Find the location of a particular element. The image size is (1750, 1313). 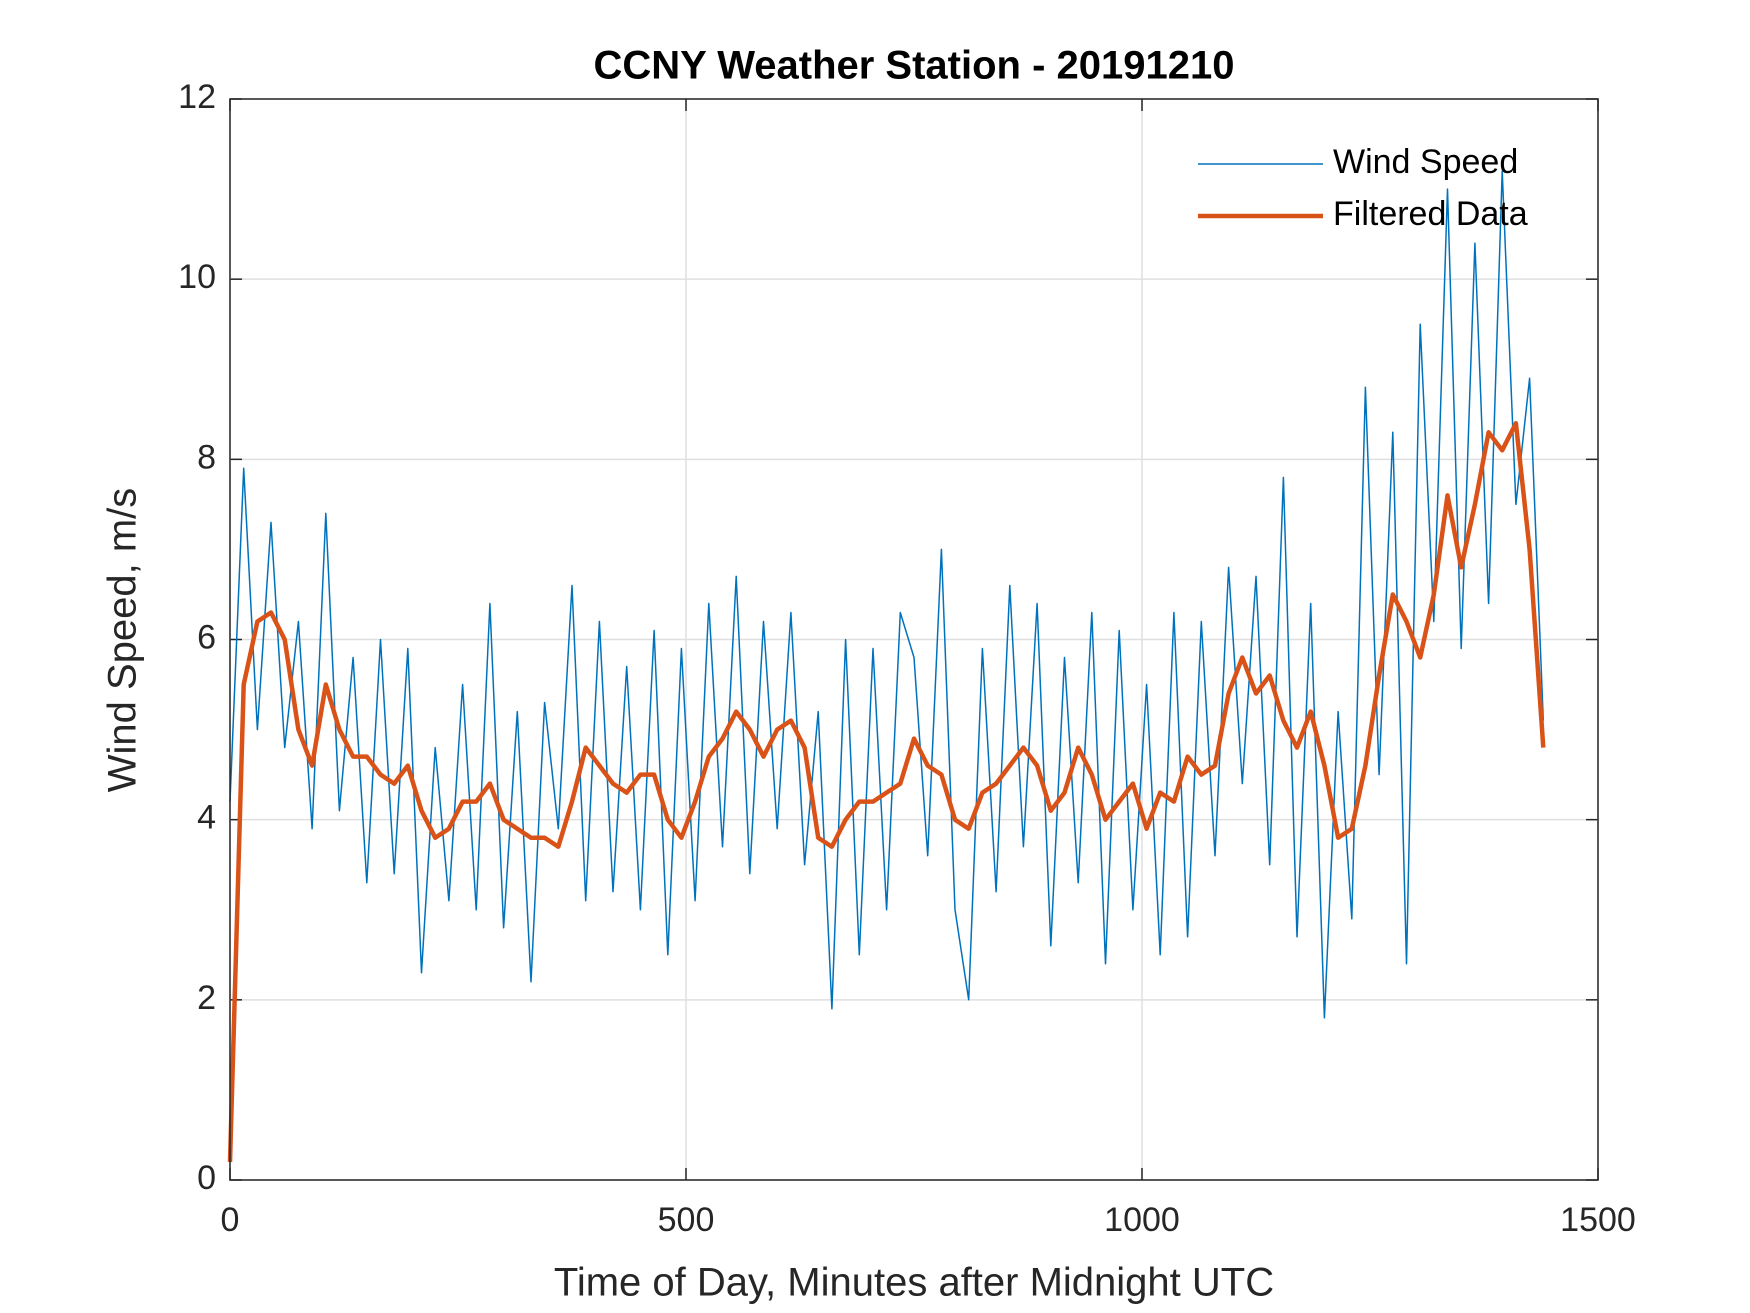

chart-title: CCNY Weather Station - 20191210 is located at coordinates (914, 66).